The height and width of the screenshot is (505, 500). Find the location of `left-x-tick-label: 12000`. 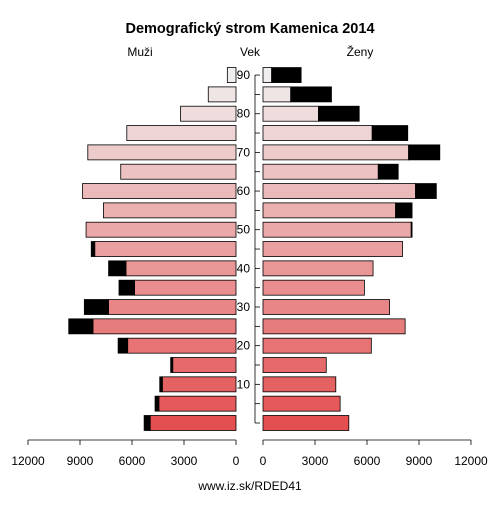

left-x-tick-label: 12000 is located at coordinates (28, 461).